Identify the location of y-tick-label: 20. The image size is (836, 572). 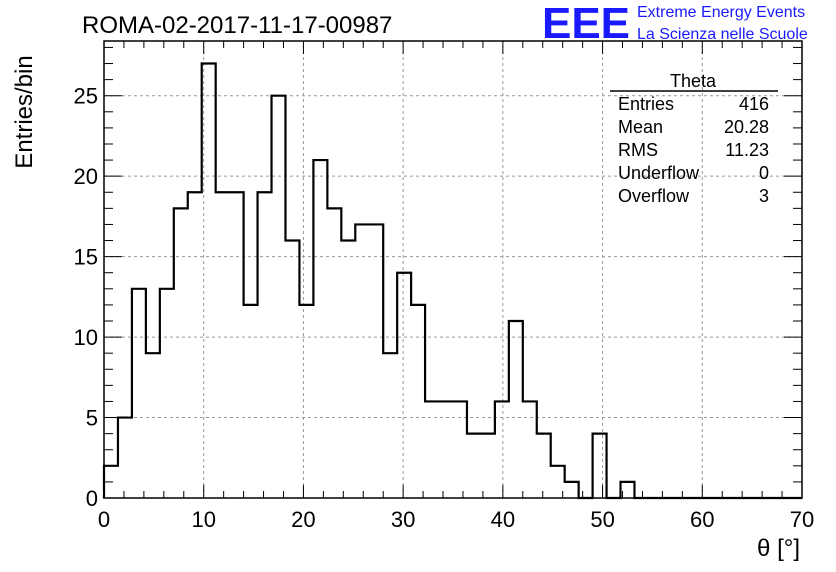
(86, 176).